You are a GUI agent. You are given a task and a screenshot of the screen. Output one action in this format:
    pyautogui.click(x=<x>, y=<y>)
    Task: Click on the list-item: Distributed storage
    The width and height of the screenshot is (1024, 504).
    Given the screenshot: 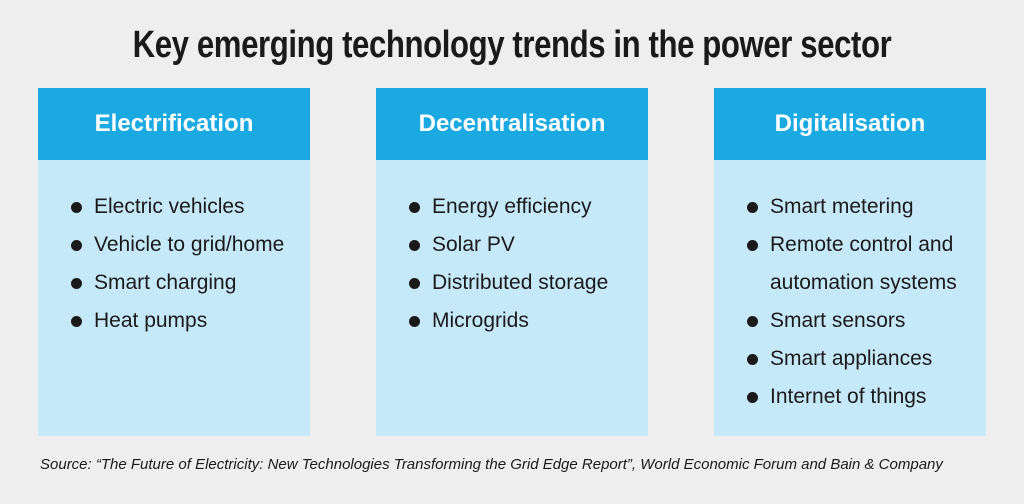 What is the action you would take?
    pyautogui.click(x=518, y=283)
    